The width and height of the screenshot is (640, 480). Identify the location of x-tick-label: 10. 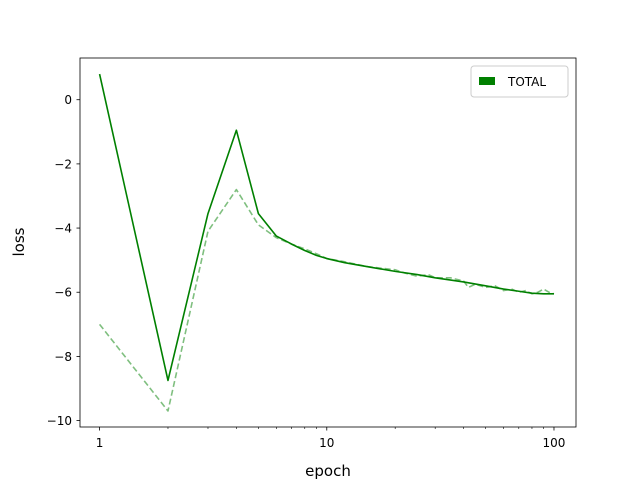
(326, 443).